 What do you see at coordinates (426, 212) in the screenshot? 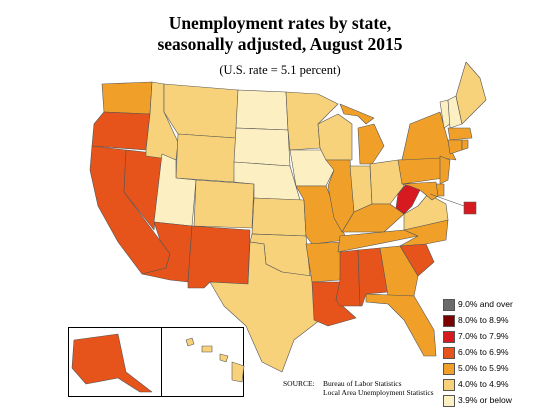
I see `state-va` at bounding box center [426, 212].